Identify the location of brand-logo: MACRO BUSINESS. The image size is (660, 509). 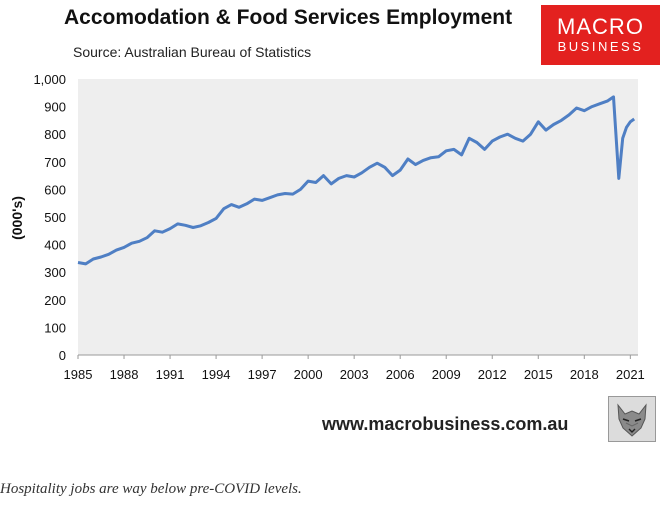
(600, 35).